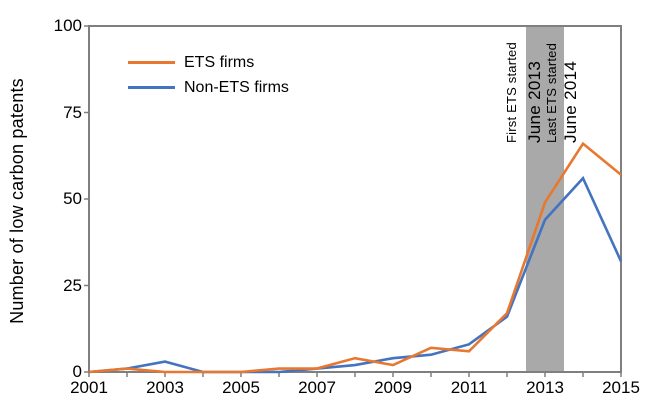 The image size is (650, 418). What do you see at coordinates (151, 87) in the screenshot?
I see `legend-line-swatch-non-ets` at bounding box center [151, 87].